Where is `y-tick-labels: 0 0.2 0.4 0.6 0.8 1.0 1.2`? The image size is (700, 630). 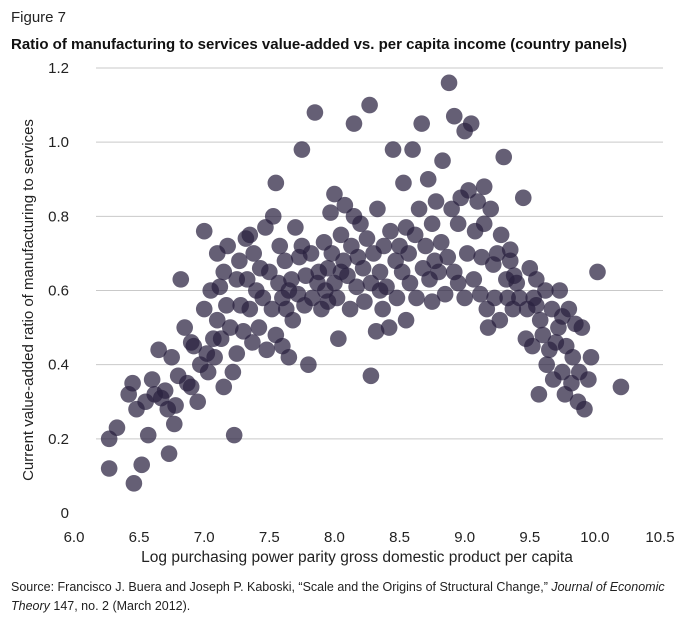 y-tick-labels: 0 0.2 0.4 0.6 0.8 1.0 1.2 is located at coordinates (58, 291).